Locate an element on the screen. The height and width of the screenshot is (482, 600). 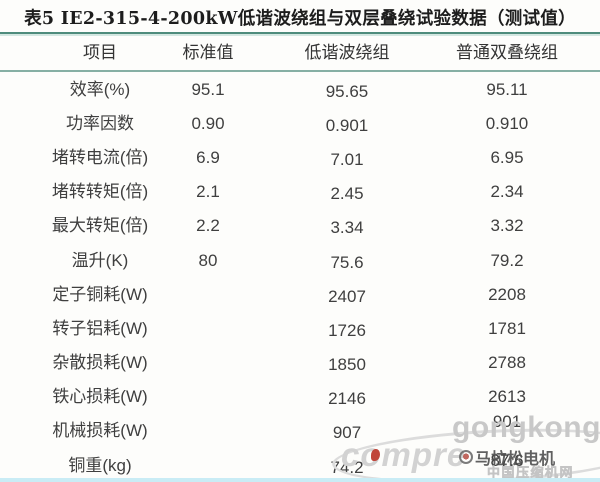
cell-double-lap: 2788 is located at coordinates (507, 363).